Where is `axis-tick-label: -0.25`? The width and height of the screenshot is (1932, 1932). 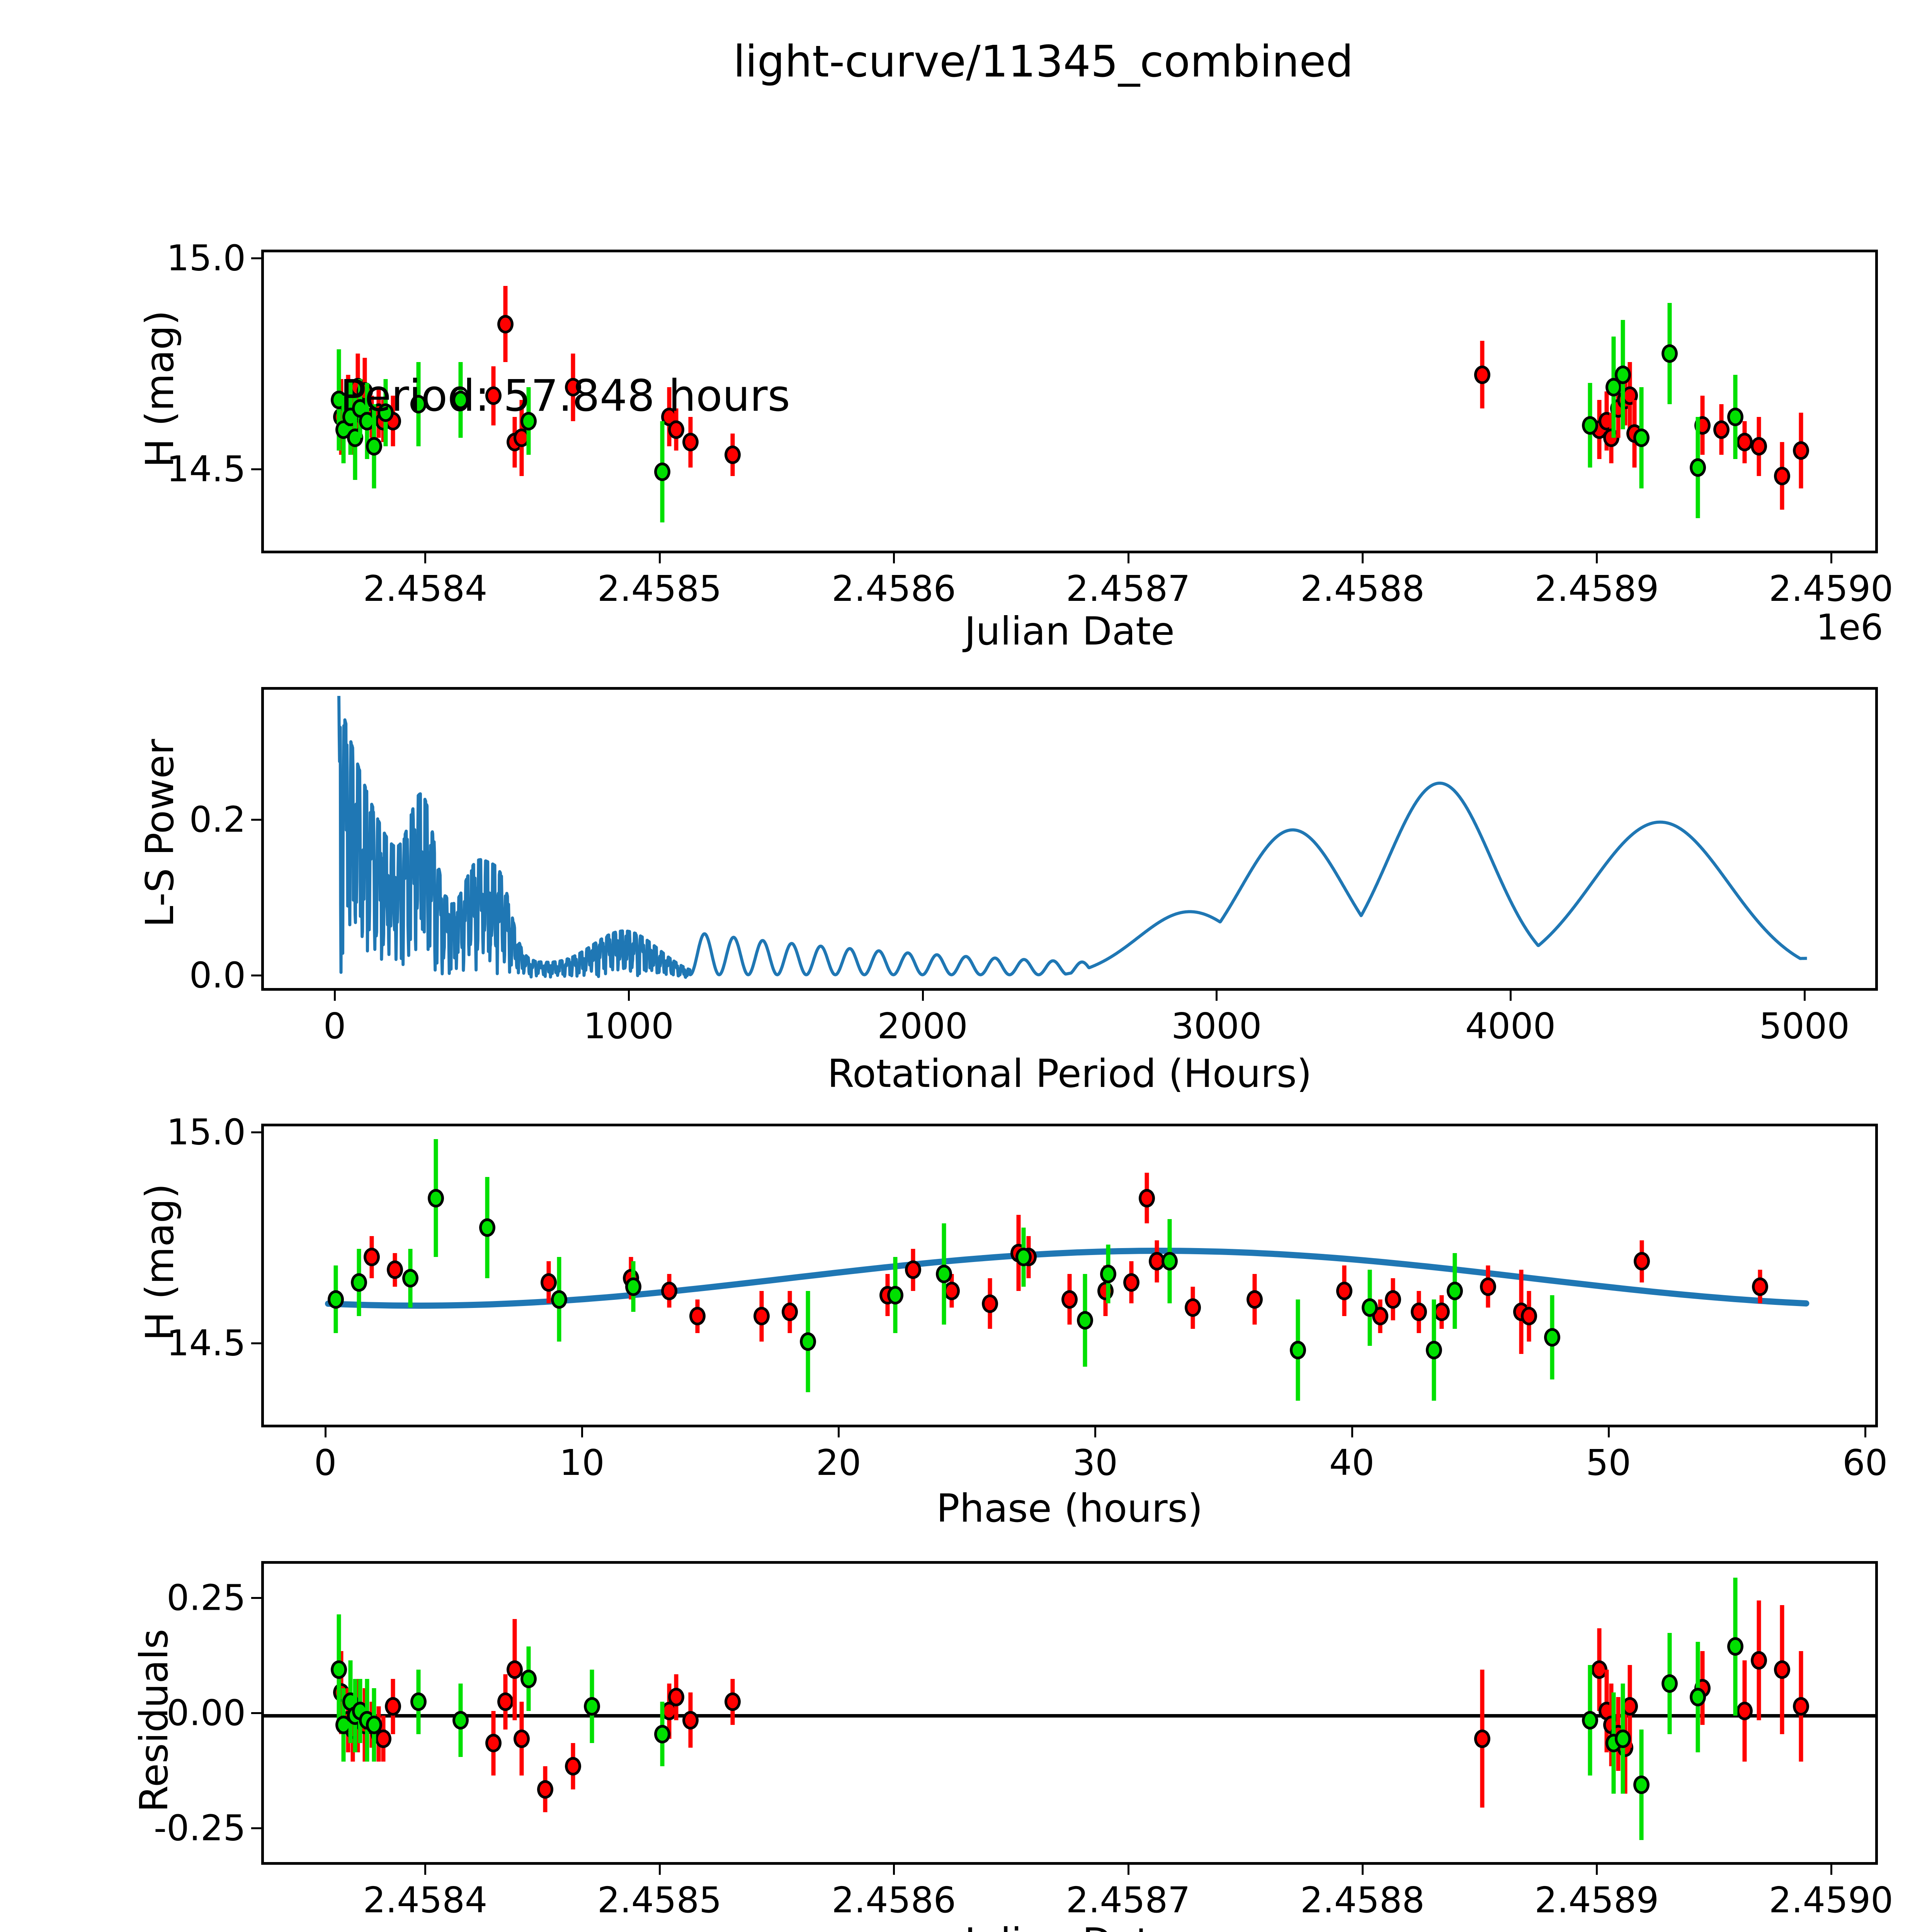
axis-tick-label: -0.25 is located at coordinates (200, 1828).